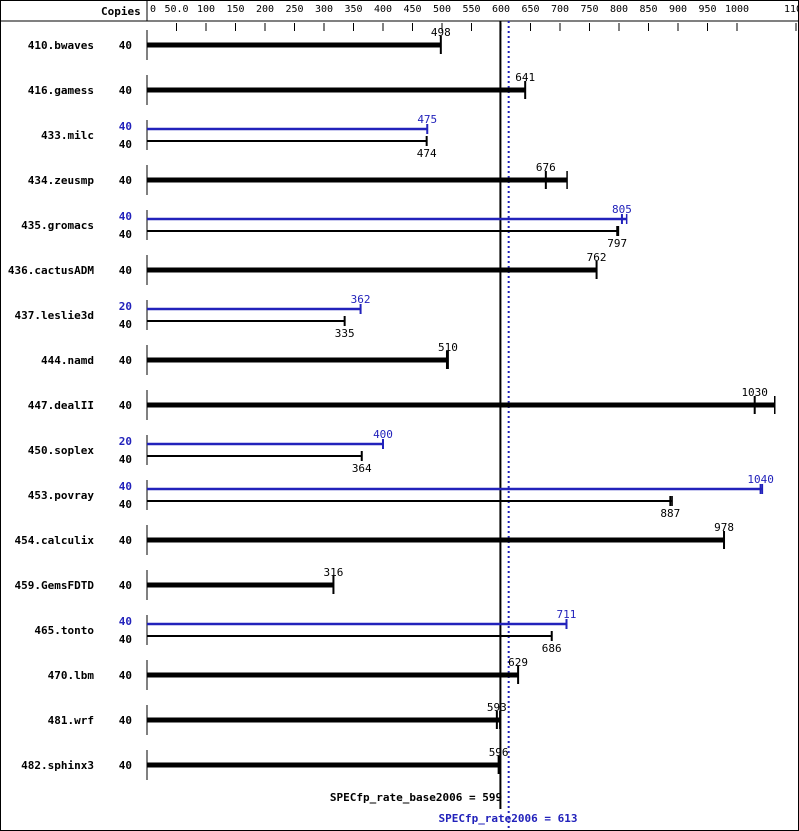 This screenshot has width=799, height=831. What do you see at coordinates (619, 9) in the screenshot?
I see `x-tick-label: 800` at bounding box center [619, 9].